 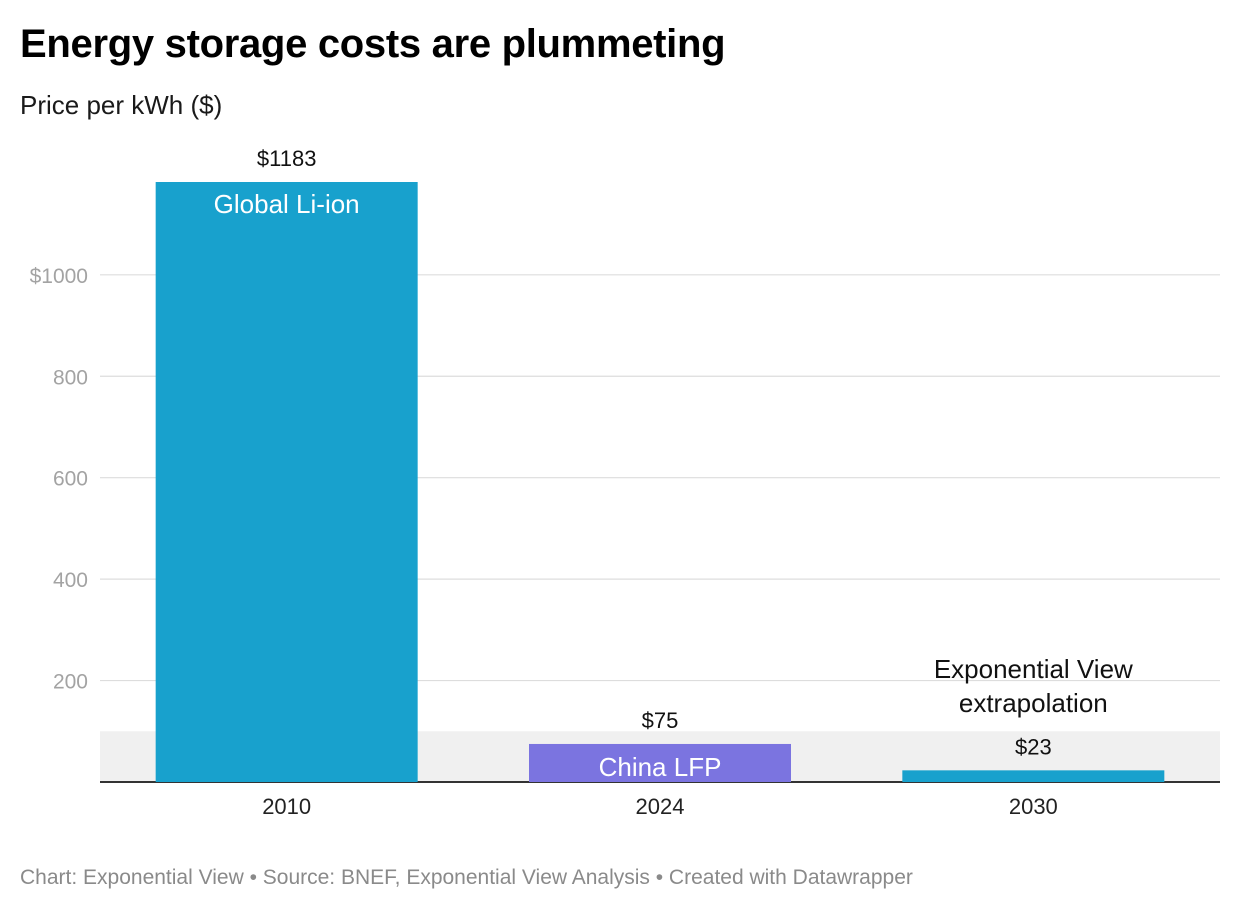 What do you see at coordinates (287, 204) in the screenshot?
I see `bar-series-label: Global Li-ion` at bounding box center [287, 204].